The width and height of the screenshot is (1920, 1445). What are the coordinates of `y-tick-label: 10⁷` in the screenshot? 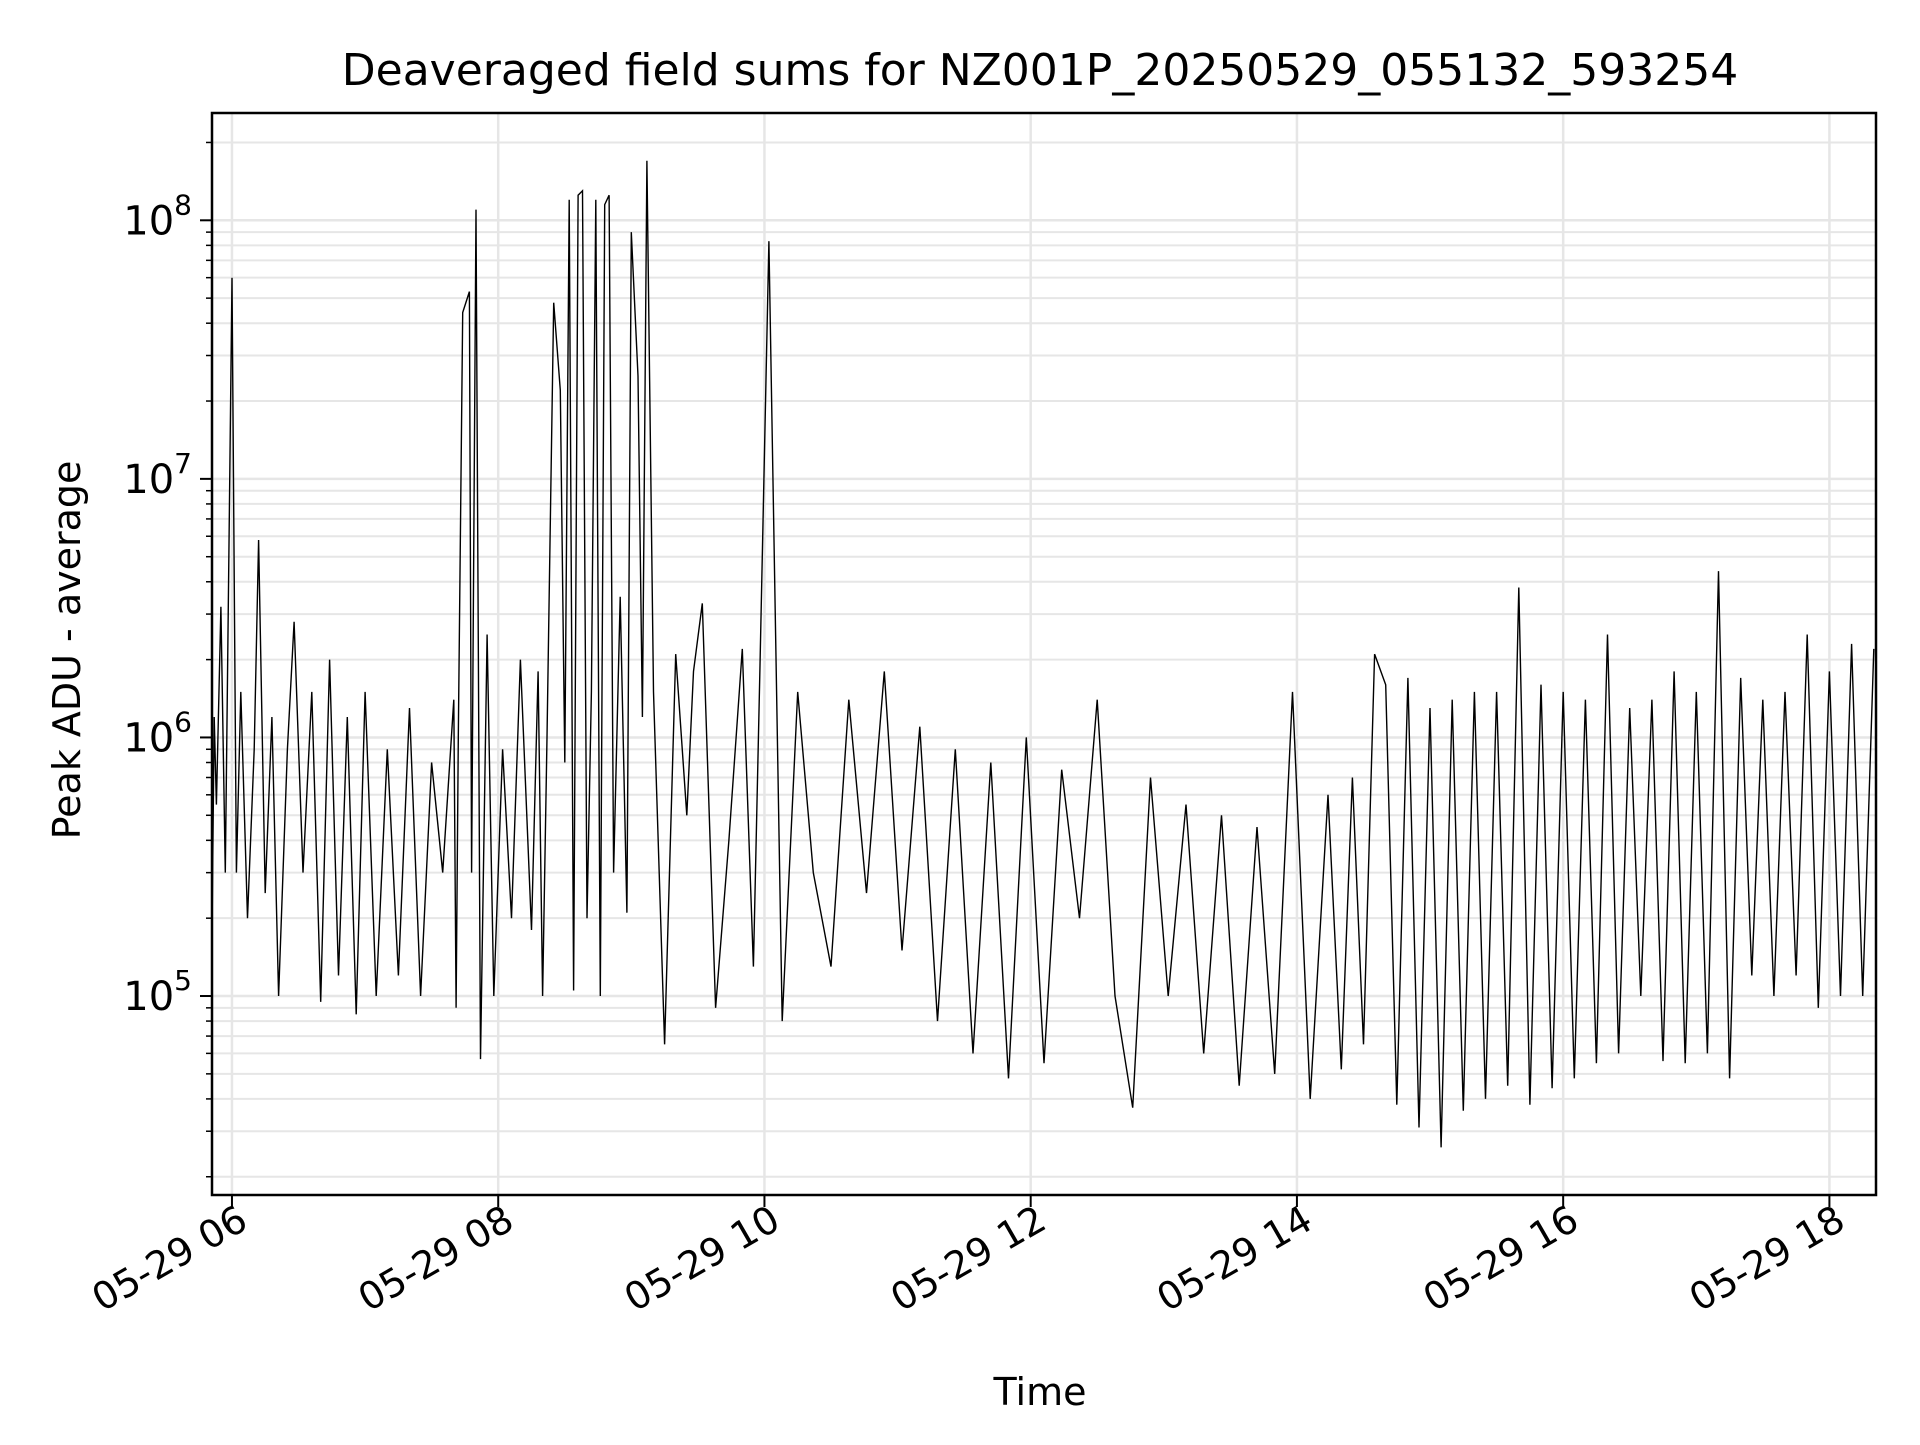 It's located at (157, 475).